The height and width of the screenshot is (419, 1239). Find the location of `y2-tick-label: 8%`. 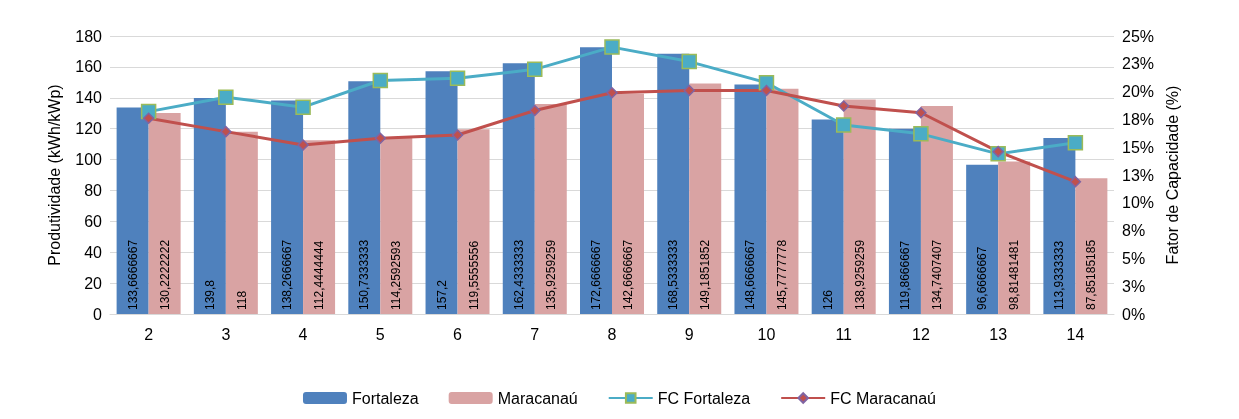

y2-tick-label: 8% is located at coordinates (1134, 231).